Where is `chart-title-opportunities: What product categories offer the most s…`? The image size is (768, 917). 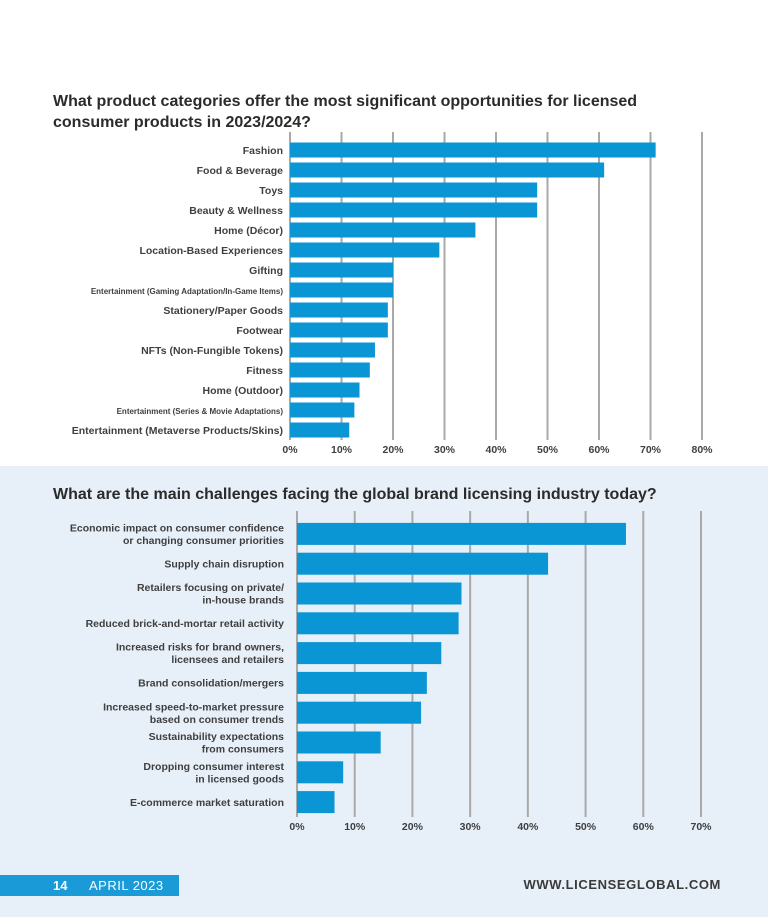
chart-title-opportunities: What product categories offer the most s… is located at coordinates (345, 112).